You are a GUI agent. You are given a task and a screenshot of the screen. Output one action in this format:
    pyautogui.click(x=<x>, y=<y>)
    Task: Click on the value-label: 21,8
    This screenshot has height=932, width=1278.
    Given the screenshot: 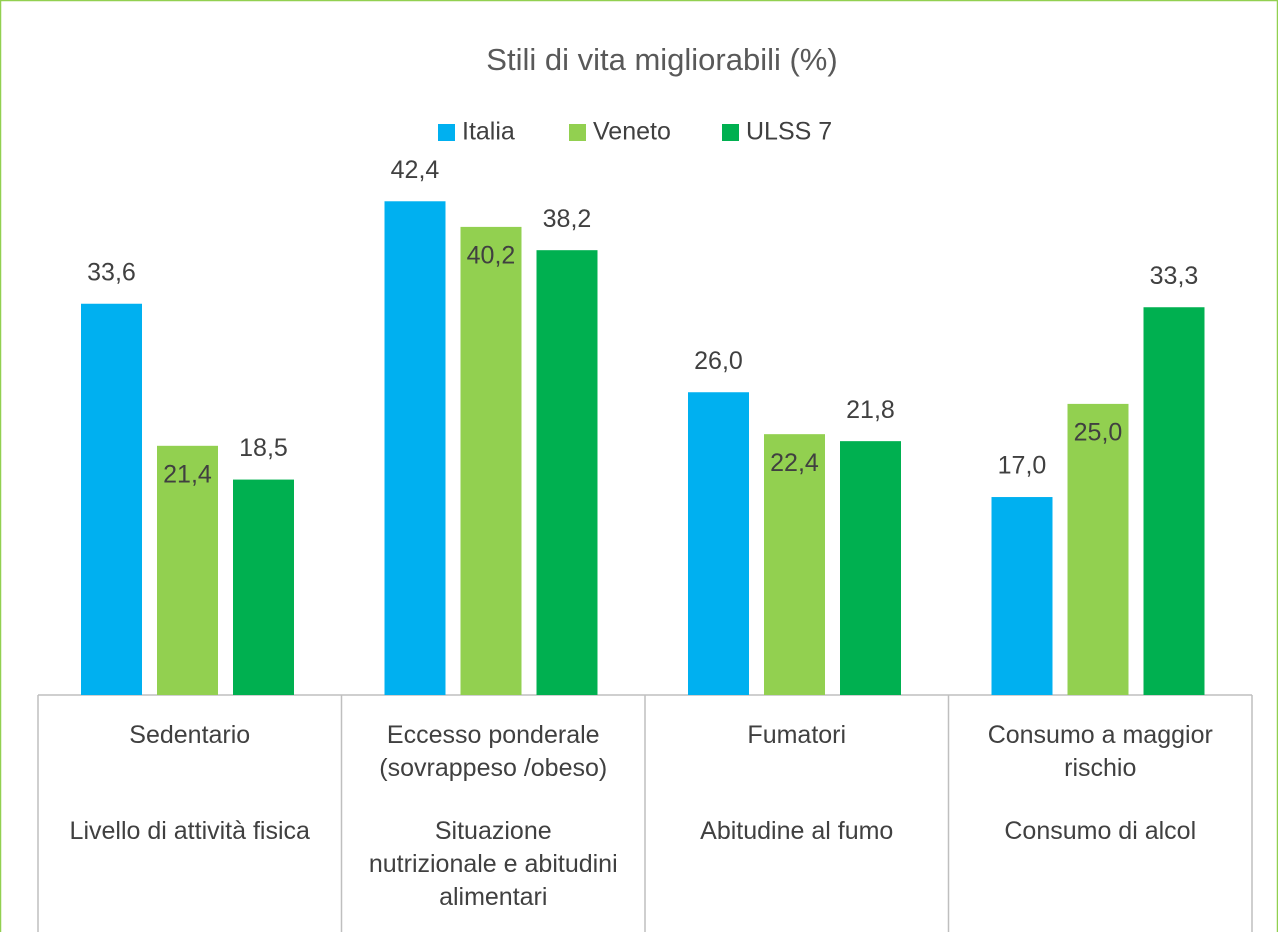 What is the action you would take?
    pyautogui.click(x=870, y=410)
    